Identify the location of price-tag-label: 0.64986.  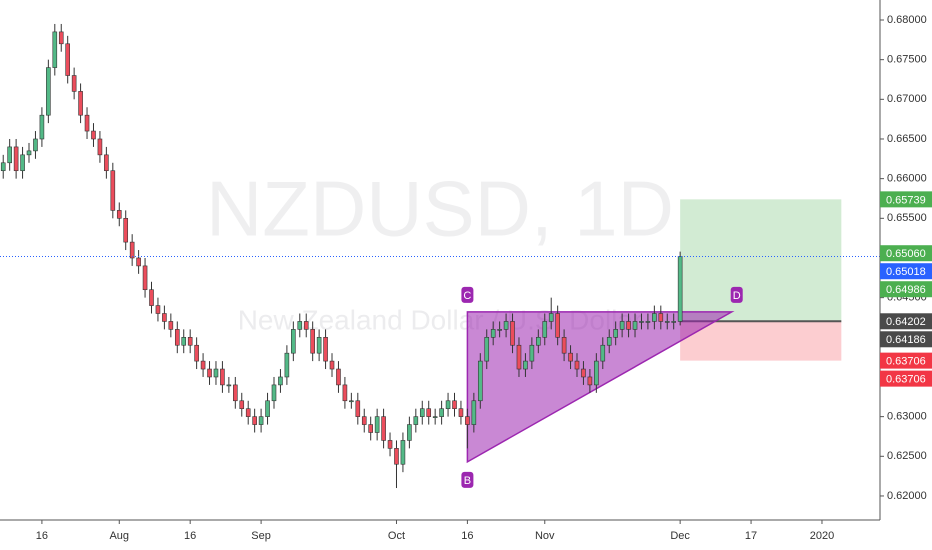
(906, 290).